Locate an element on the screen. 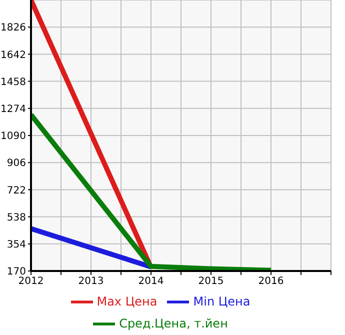 The height and width of the screenshot is (335, 345). legend-label: Min Цена is located at coordinates (221, 301).